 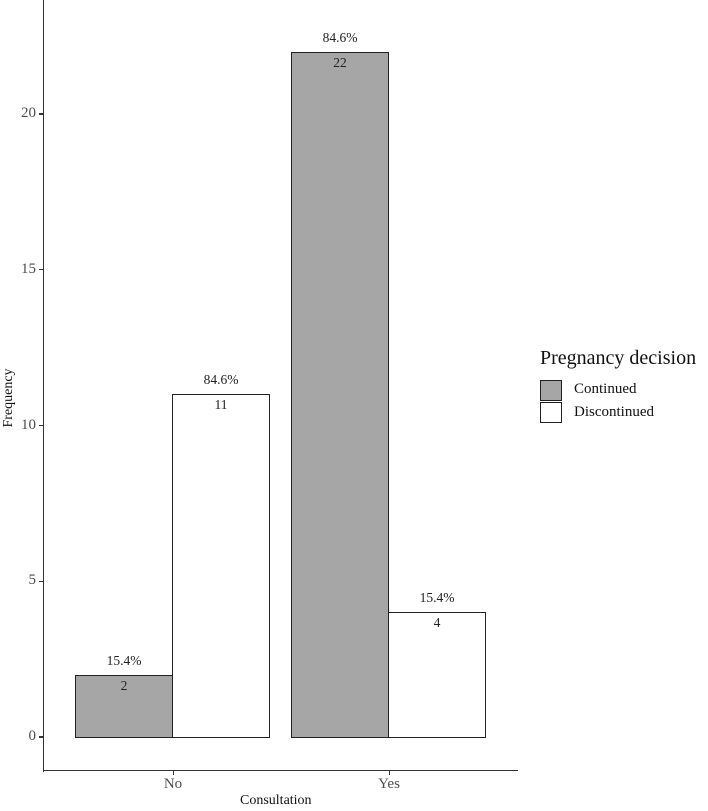 What do you see at coordinates (551, 390) in the screenshot?
I see `legend-key-continued` at bounding box center [551, 390].